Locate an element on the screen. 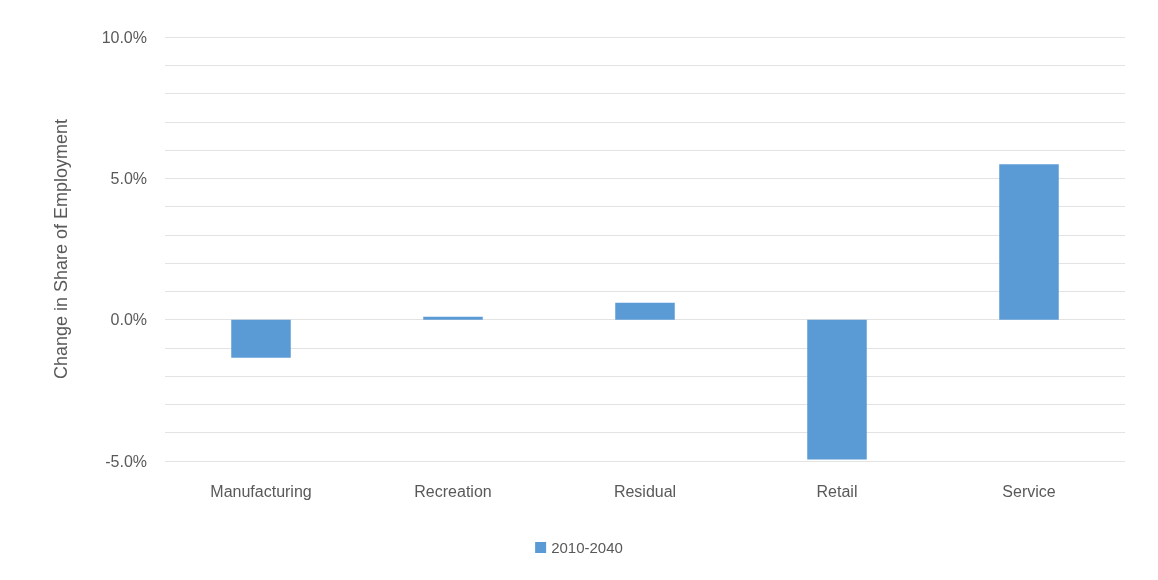 The image size is (1158, 580). x-tick-label: Manufacturing is located at coordinates (261, 491).